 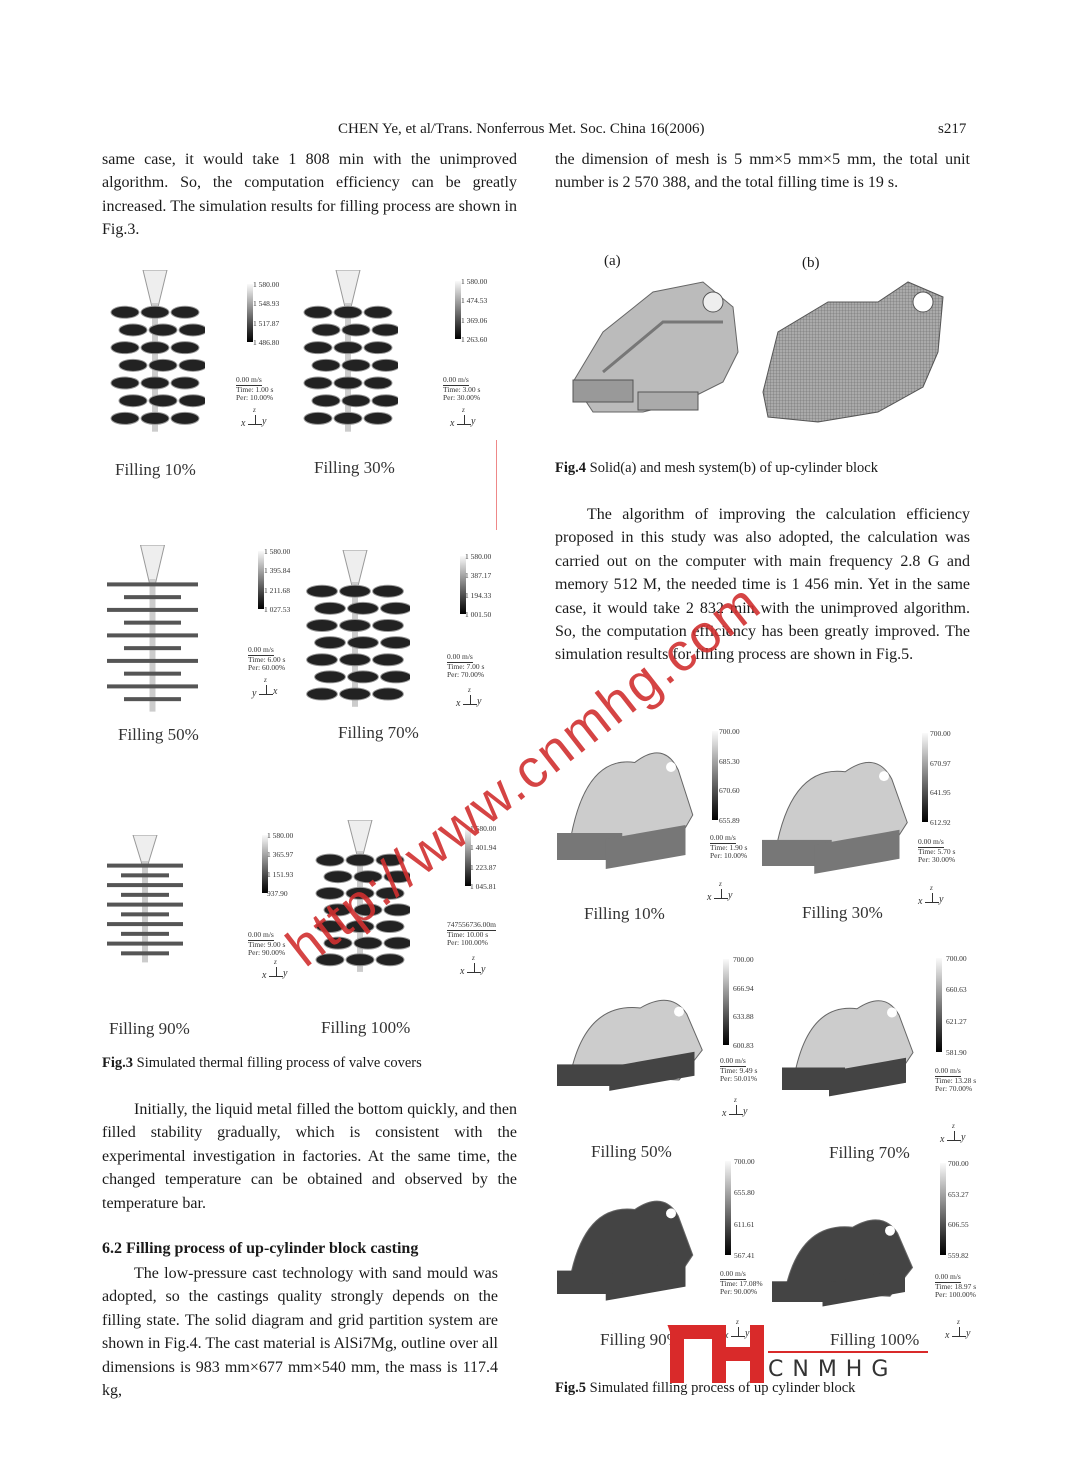 I want to click on fig5-time: Time: 18.97 s, so click(x=956, y=1286).